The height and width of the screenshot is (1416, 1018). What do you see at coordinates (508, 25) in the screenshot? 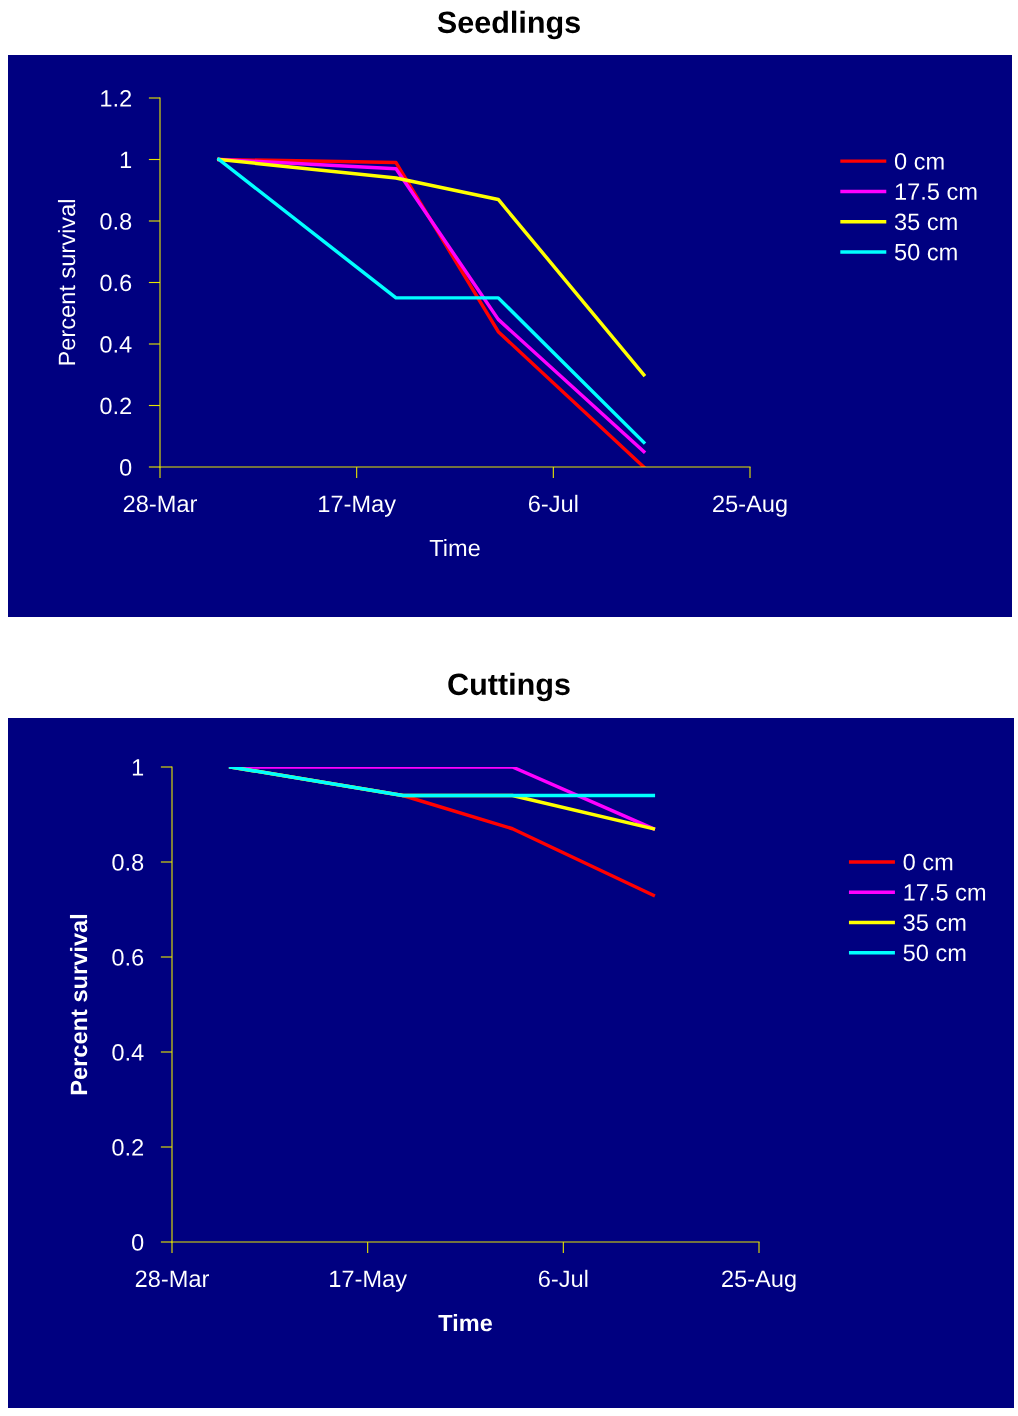
I see `chart-title: Seedlings` at bounding box center [508, 25].